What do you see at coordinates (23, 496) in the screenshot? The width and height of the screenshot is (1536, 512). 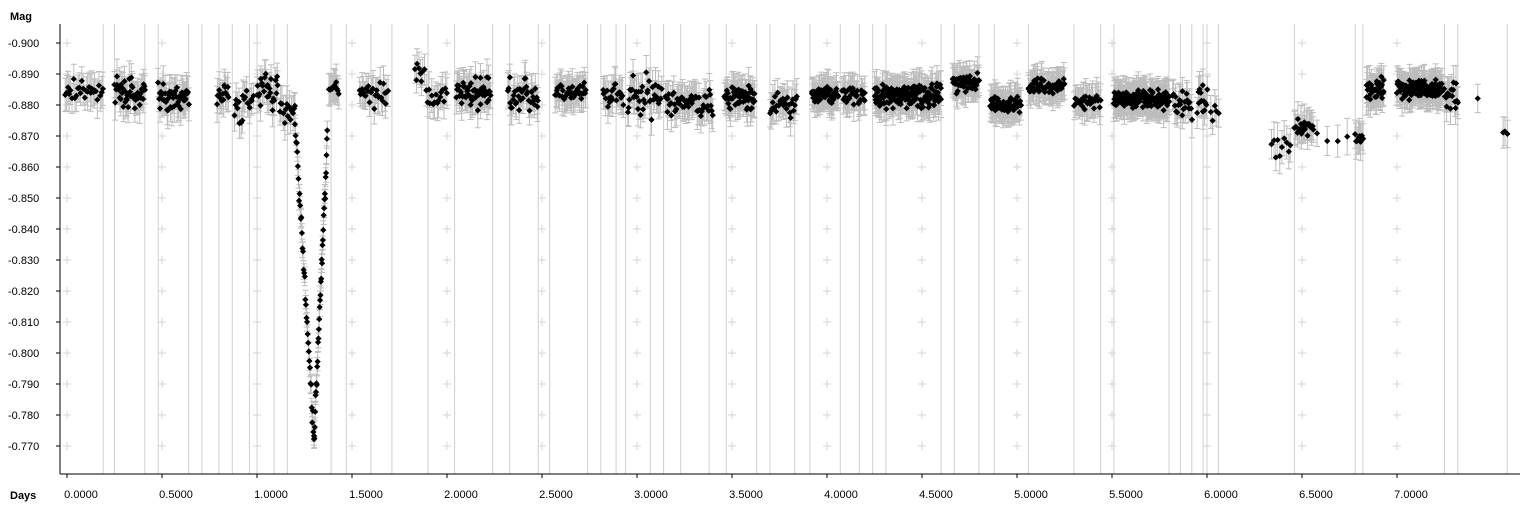 I see `x-axis-title: Days` at bounding box center [23, 496].